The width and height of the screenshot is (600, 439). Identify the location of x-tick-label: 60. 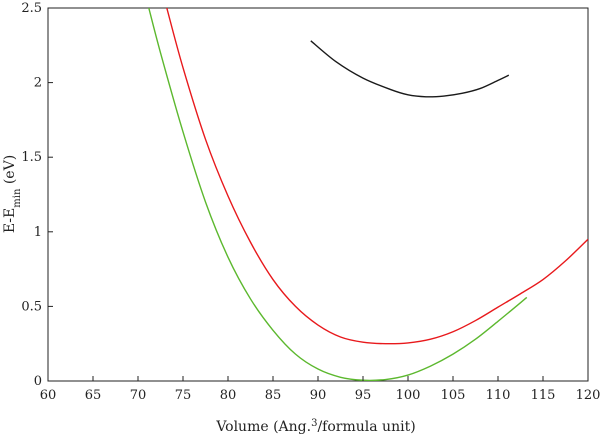
(48, 395).